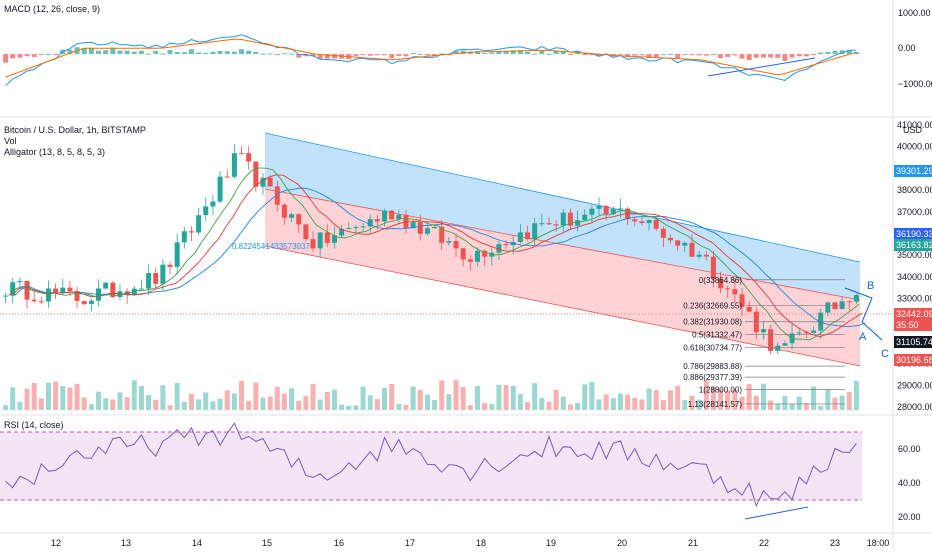  What do you see at coordinates (863, 314) in the screenshot?
I see `abc-pattern-line` at bounding box center [863, 314].